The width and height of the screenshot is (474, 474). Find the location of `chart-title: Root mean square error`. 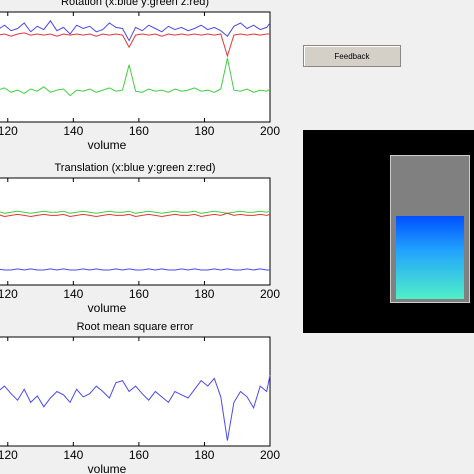

chart-title: Root mean square error is located at coordinates (135, 327).